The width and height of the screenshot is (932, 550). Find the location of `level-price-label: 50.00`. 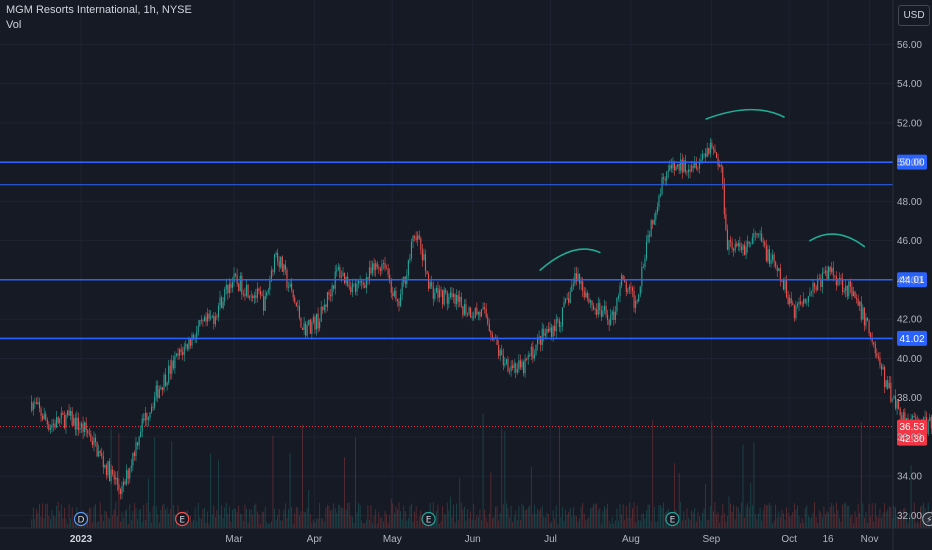

level-price-label: 50.00 is located at coordinates (911, 163).